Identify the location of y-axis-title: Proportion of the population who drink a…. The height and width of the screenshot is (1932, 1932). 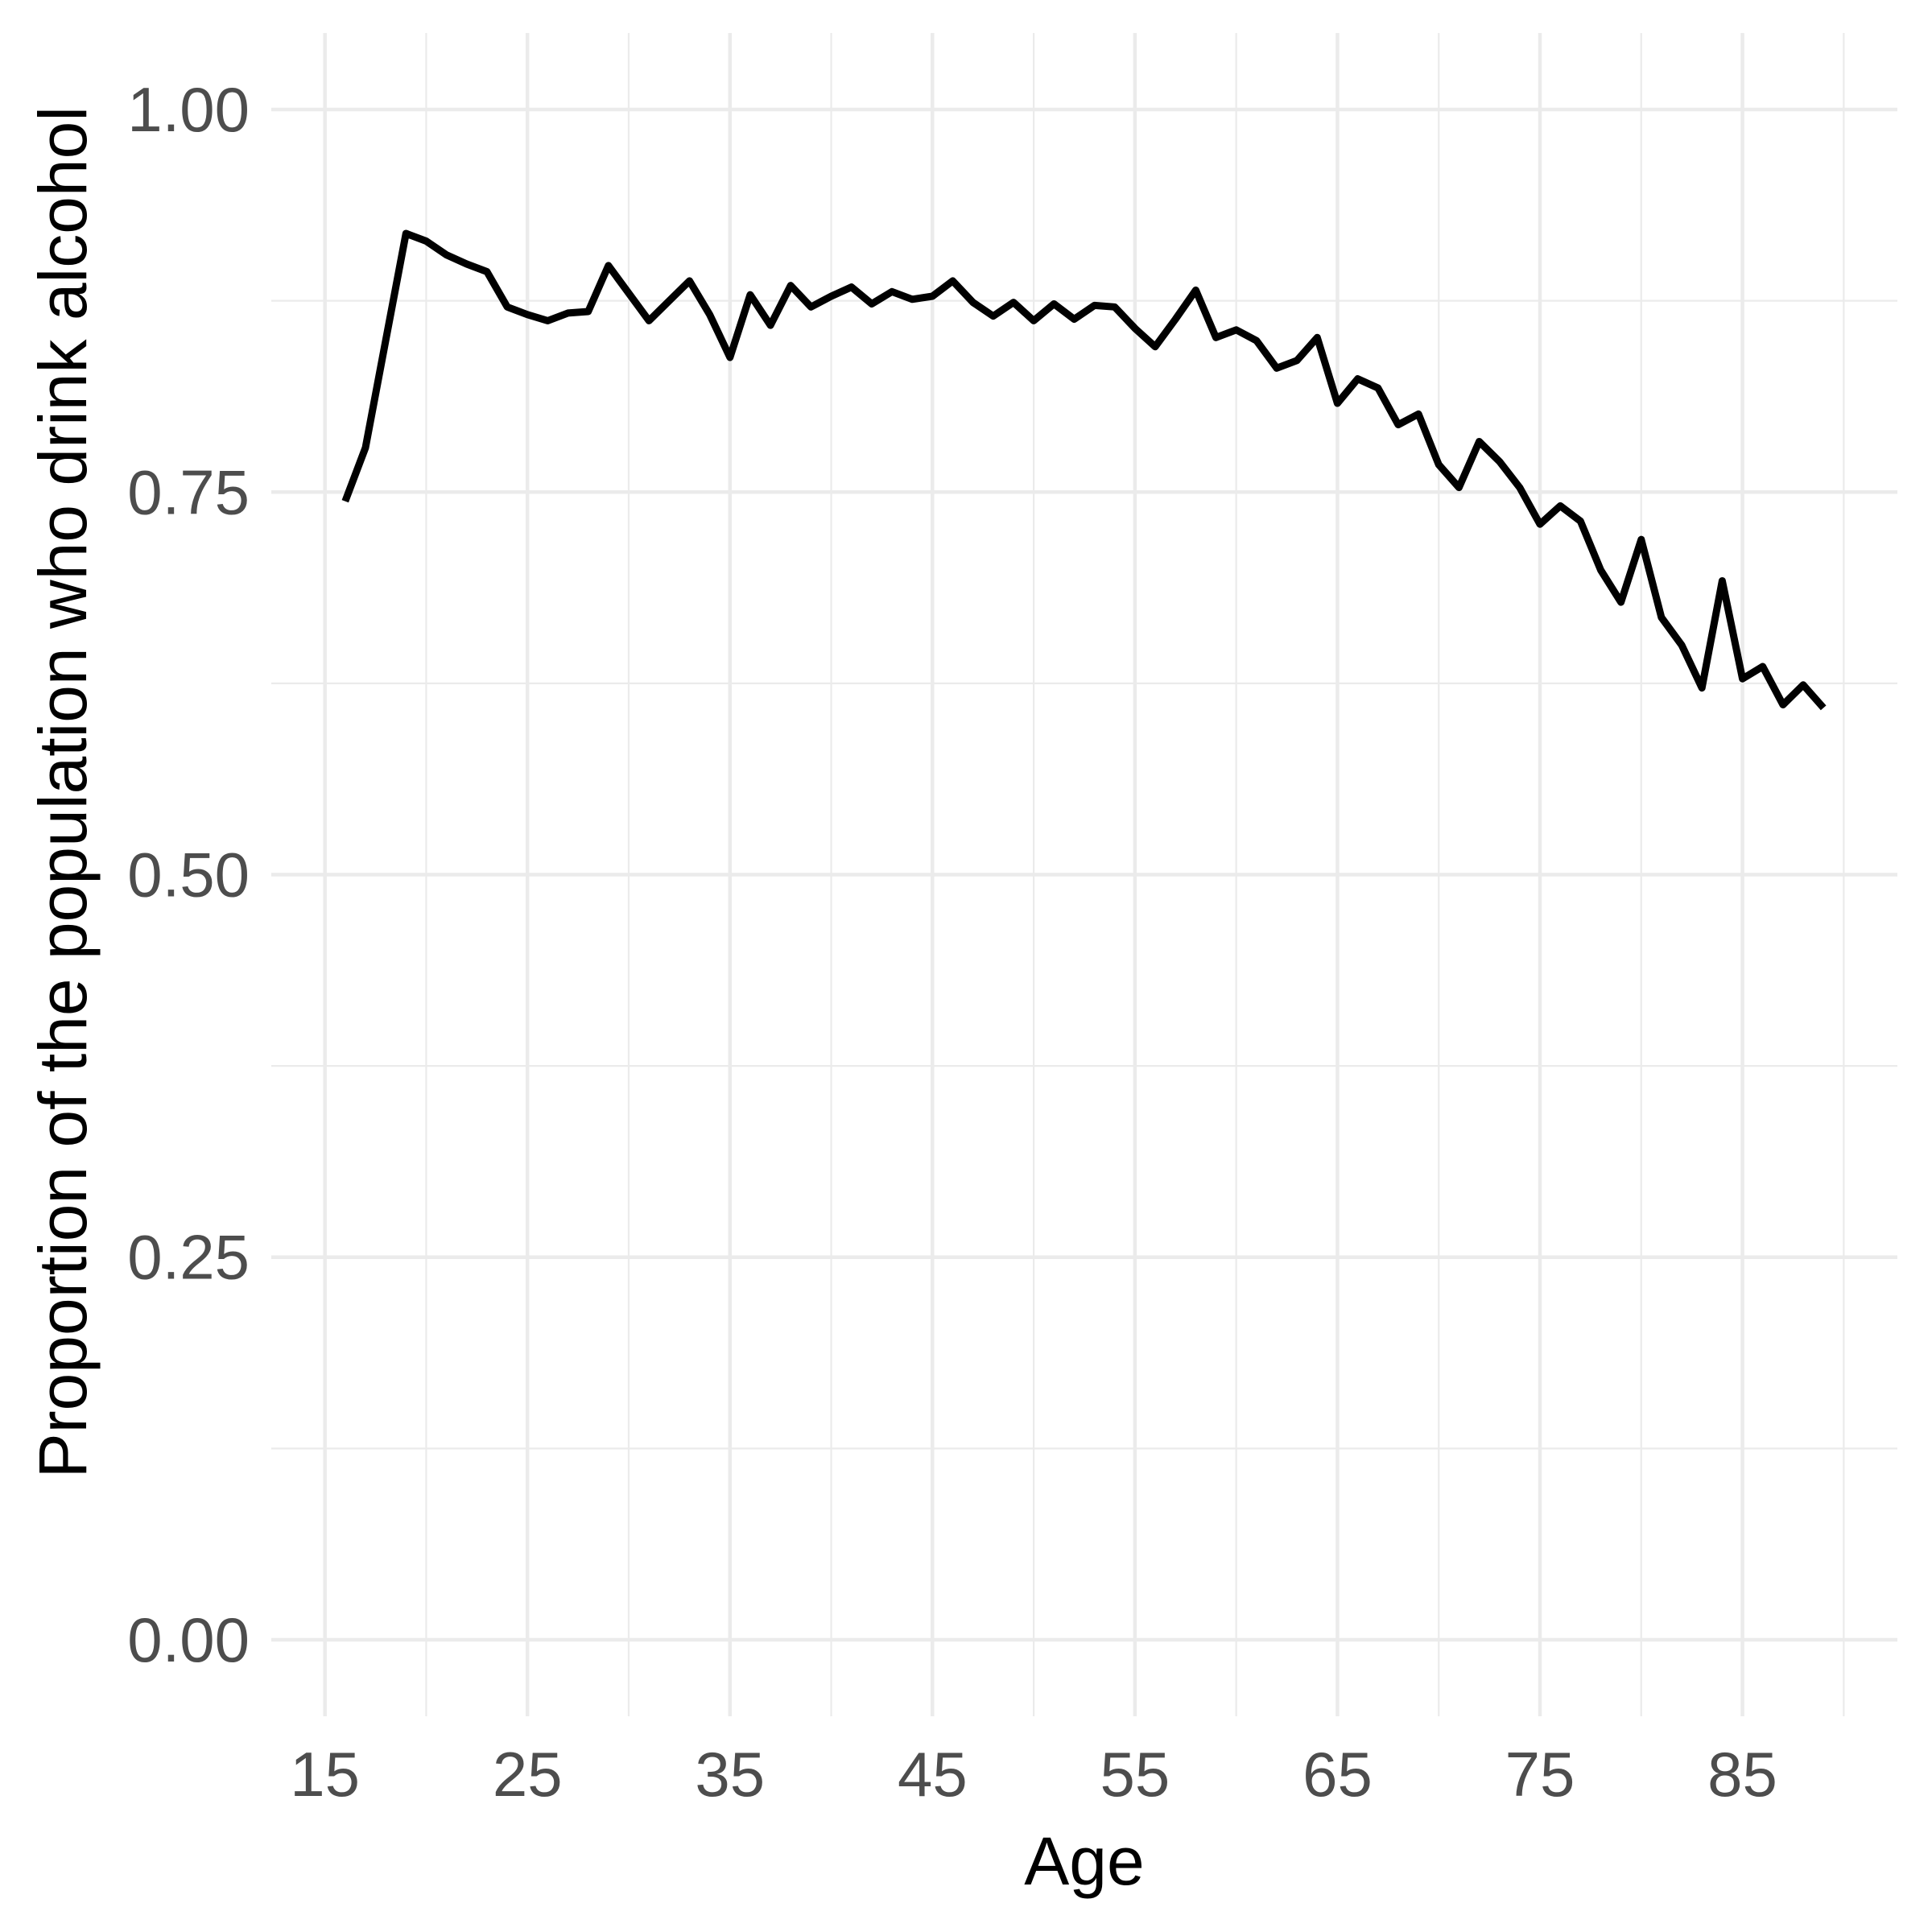
(62, 792).